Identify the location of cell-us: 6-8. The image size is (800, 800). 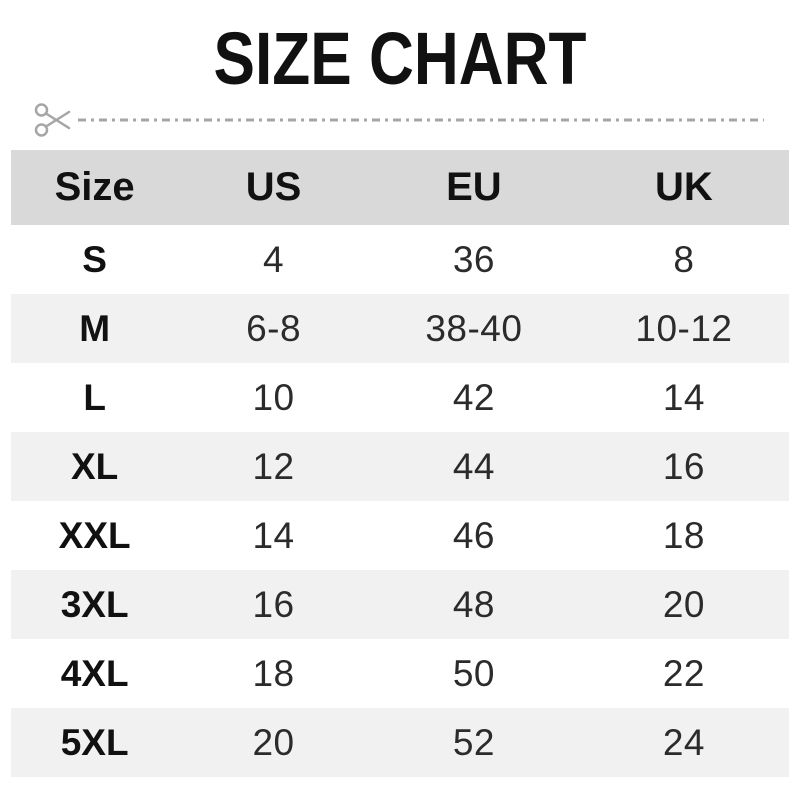
(274, 328).